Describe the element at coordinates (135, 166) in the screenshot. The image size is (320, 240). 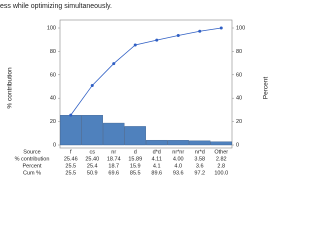
I see `table-cell: 15.9` at that location.